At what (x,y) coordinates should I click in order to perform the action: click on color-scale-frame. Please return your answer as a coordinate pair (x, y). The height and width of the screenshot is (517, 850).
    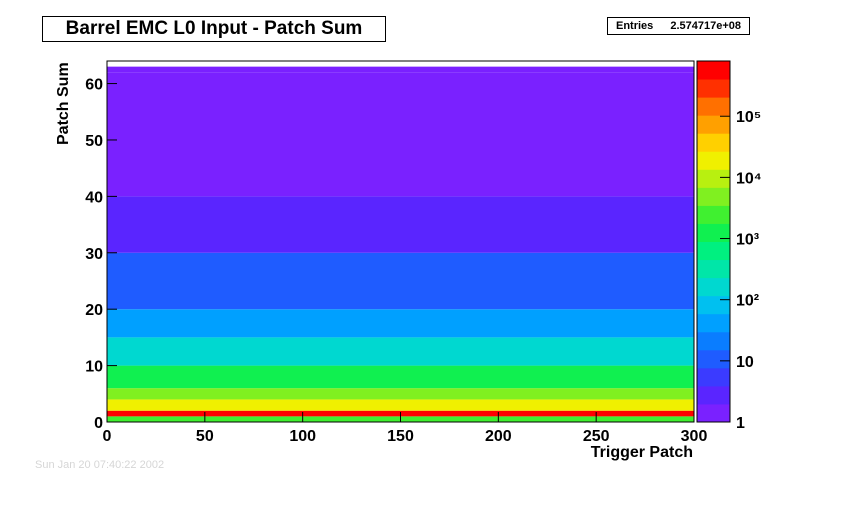
    Looking at the image, I should click on (713, 241).